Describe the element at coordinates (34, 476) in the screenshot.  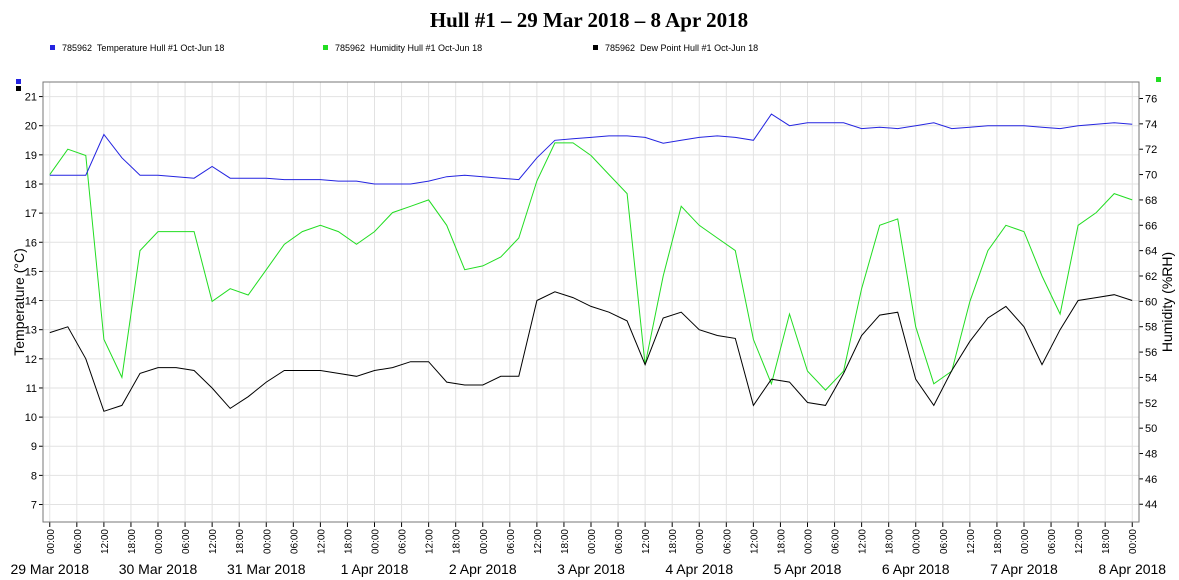
I see `y-tick-label: 8` at that location.